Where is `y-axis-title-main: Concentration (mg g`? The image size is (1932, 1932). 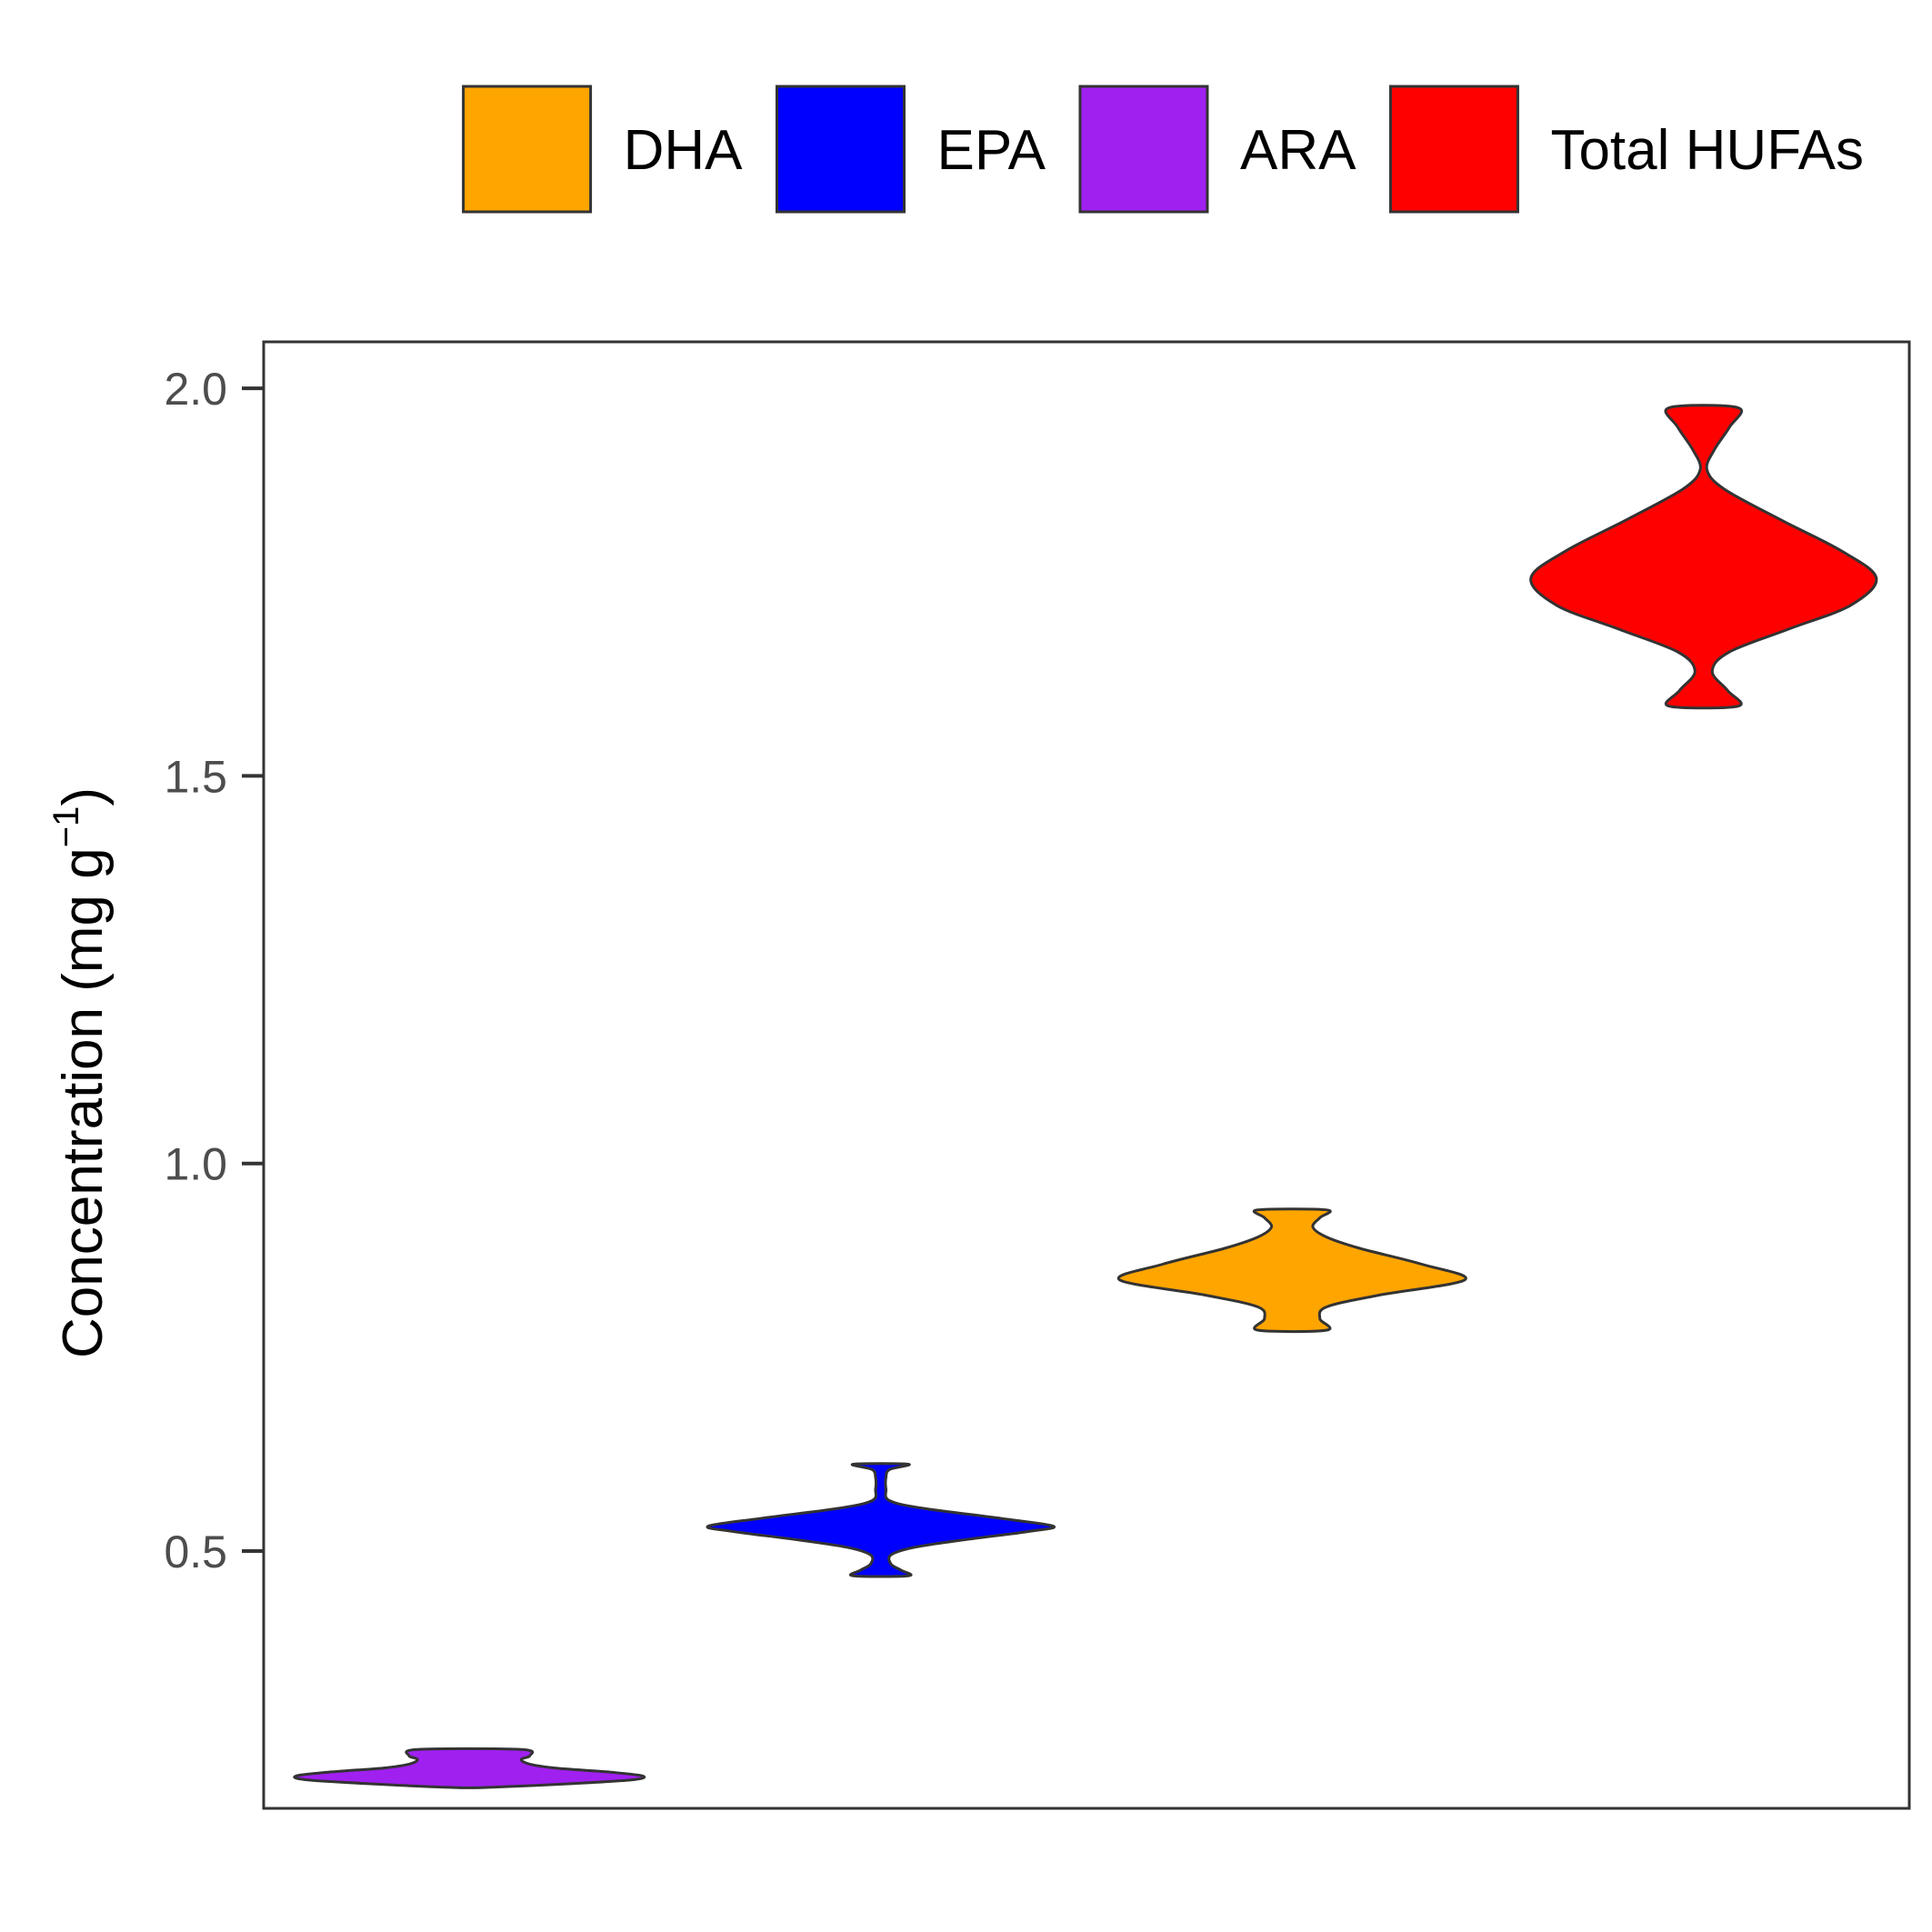 y-axis-title-main: Concentration (mg g is located at coordinates (83, 1102).